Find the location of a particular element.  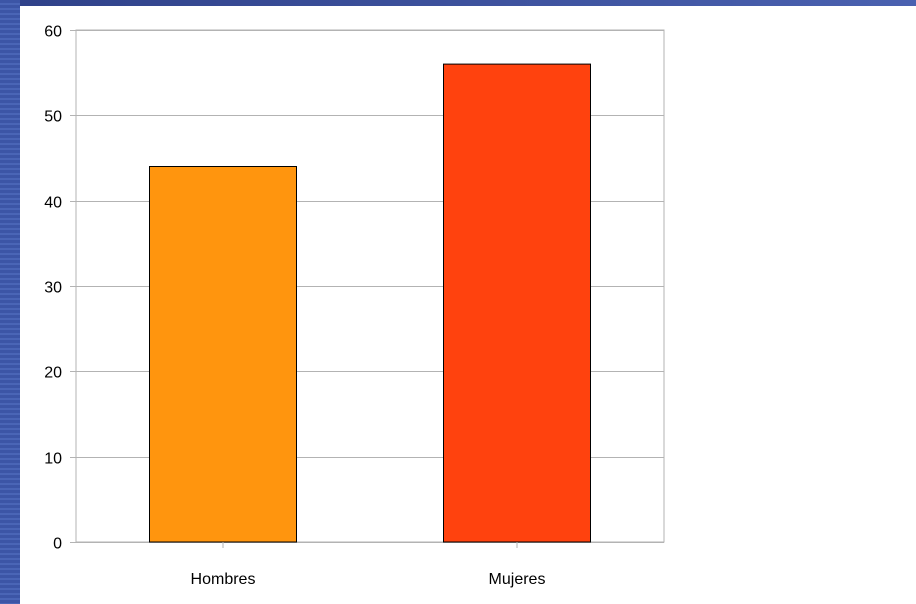

y-tick-label-20: 20 is located at coordinates (53, 373).